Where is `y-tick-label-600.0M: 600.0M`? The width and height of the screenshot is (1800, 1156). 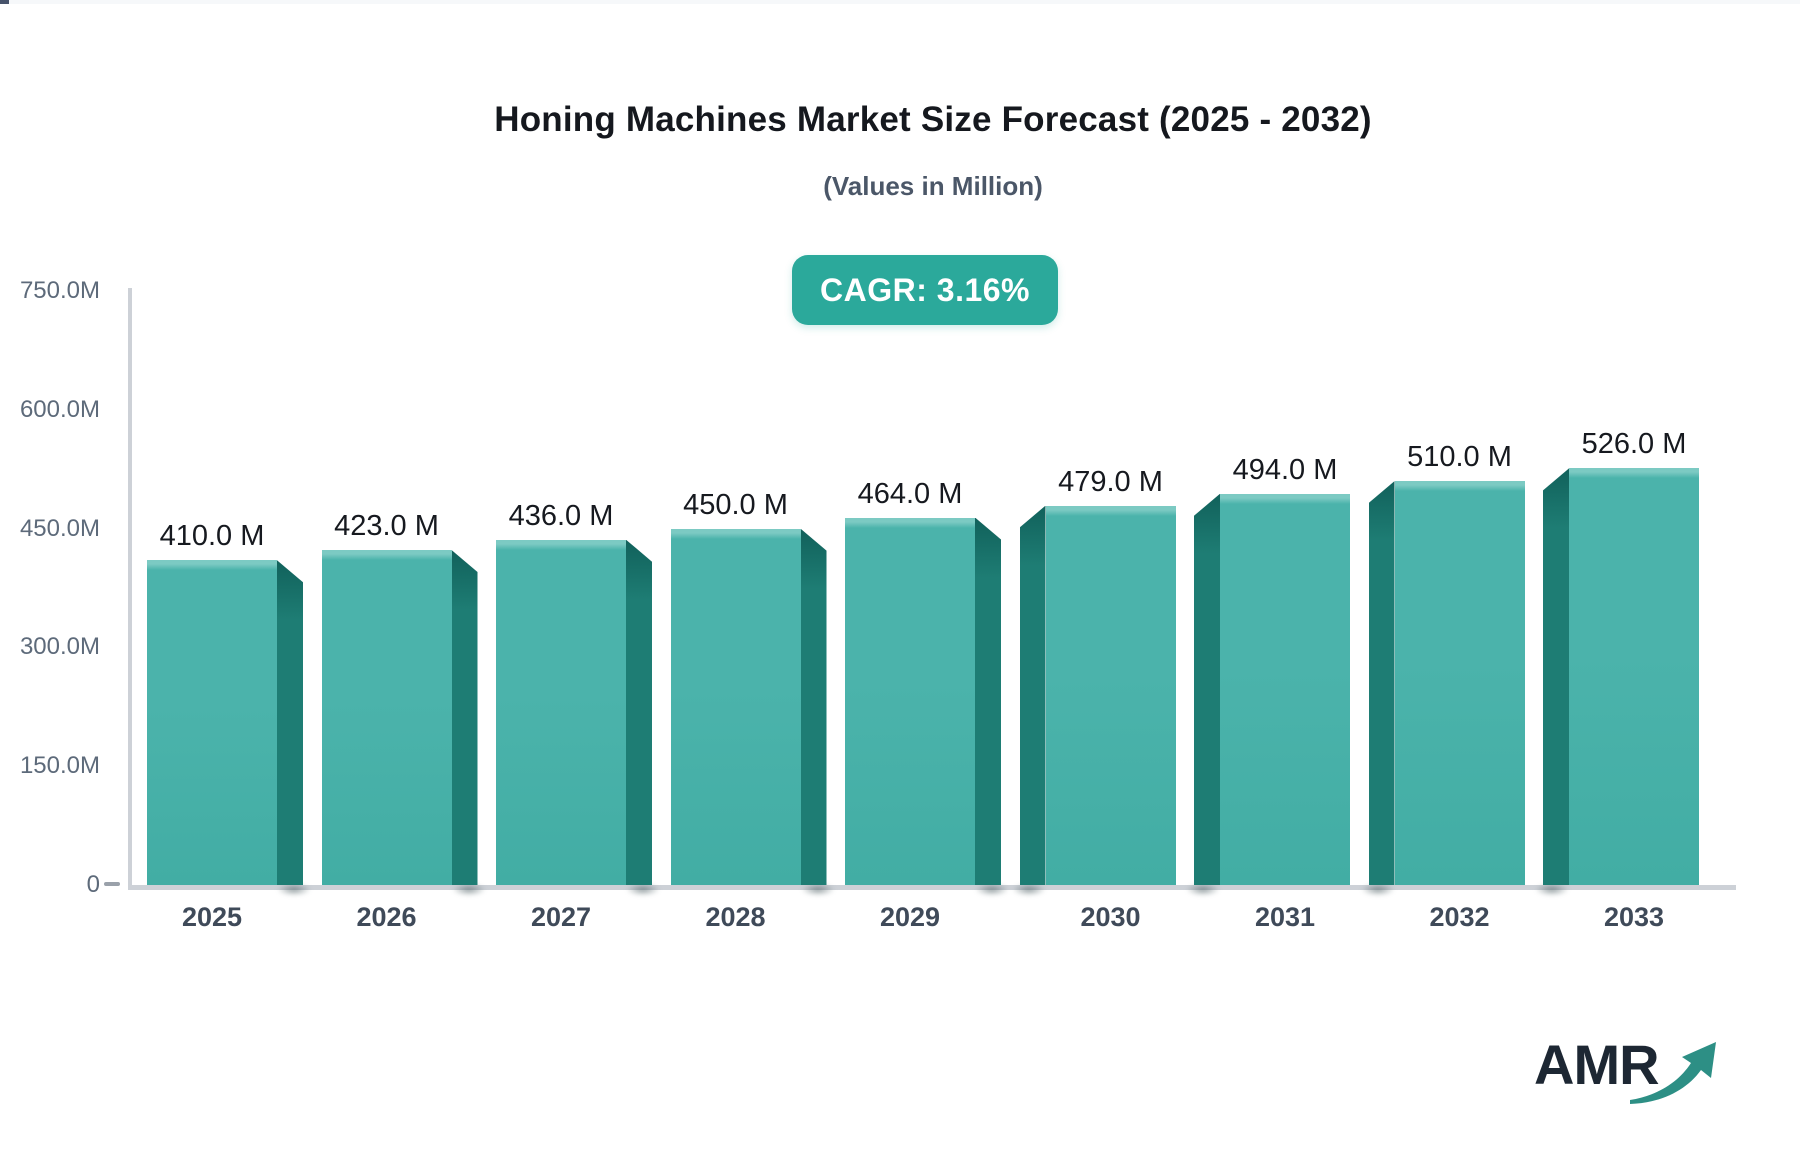
y-tick-label-600.0M: 600.0M is located at coordinates (59, 409).